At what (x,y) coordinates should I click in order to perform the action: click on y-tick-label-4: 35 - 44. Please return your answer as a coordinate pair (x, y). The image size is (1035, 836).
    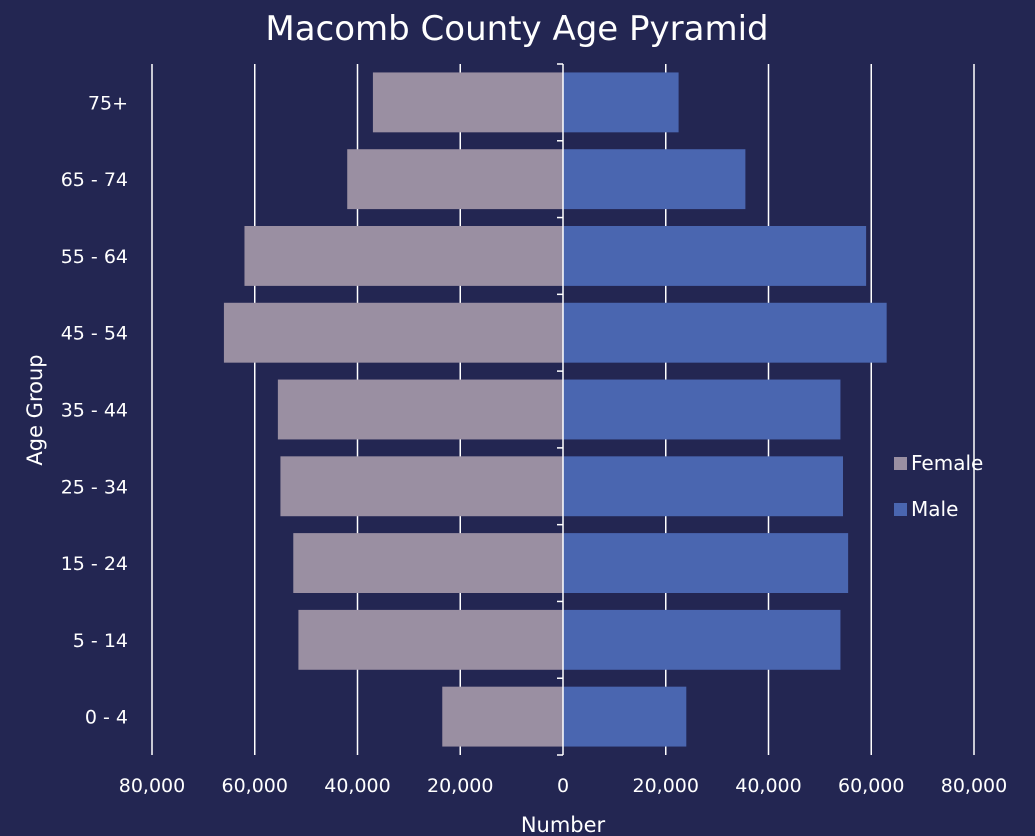
    Looking at the image, I should click on (94, 411).